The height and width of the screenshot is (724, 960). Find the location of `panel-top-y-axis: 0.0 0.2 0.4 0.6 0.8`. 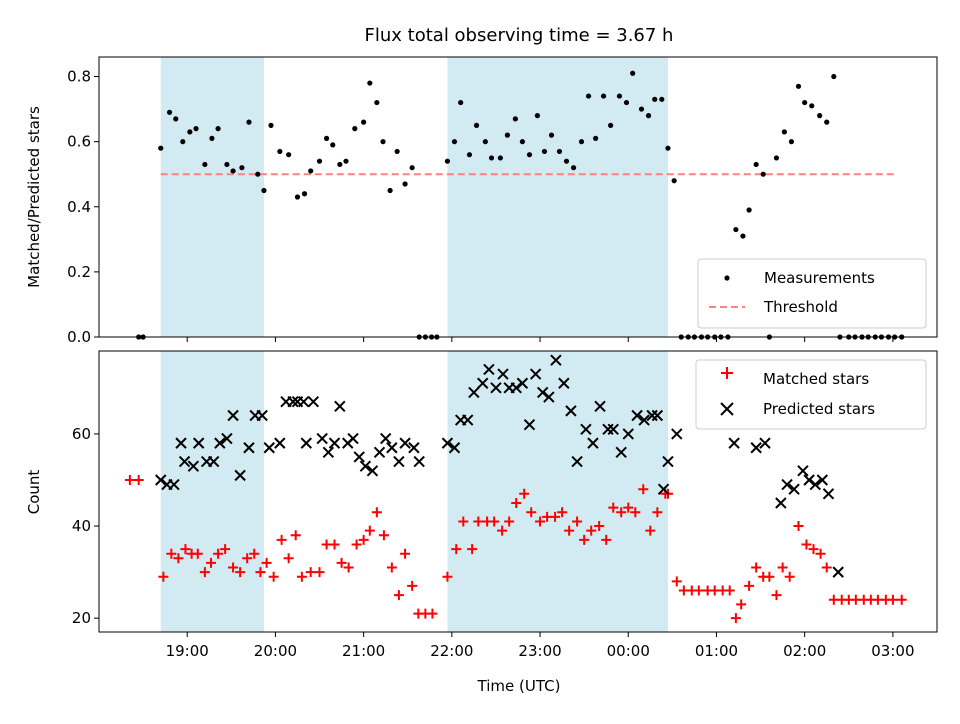

panel-top-y-axis: 0.0 0.2 0.4 0.6 0.8 is located at coordinates (83, 207).